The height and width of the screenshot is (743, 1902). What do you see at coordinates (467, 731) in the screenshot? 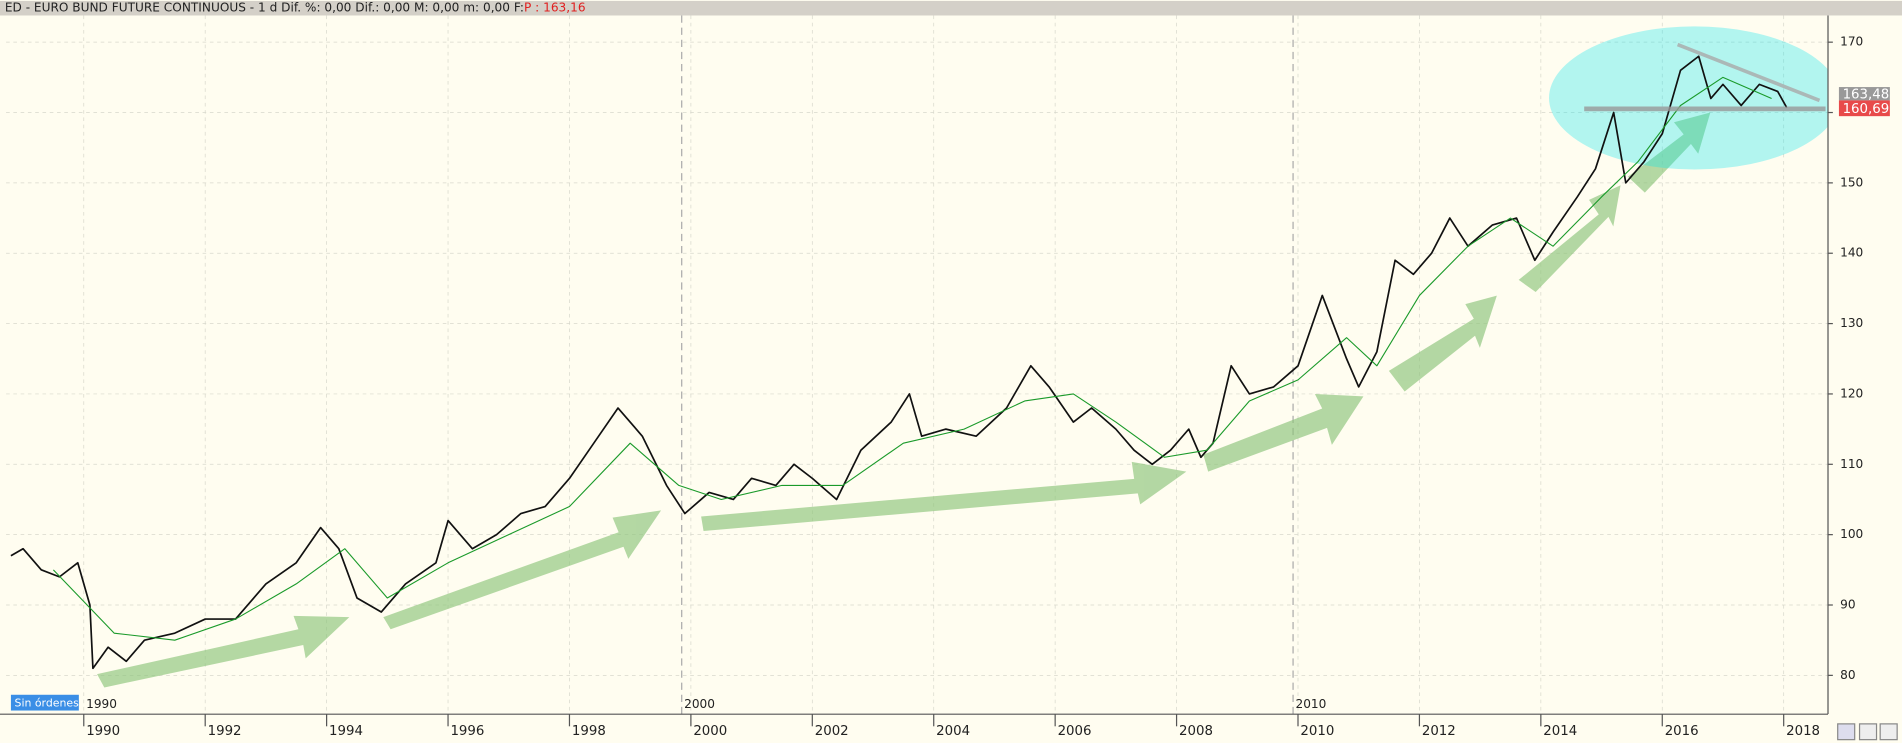
I see `x-tick-label: 1996` at bounding box center [467, 731].